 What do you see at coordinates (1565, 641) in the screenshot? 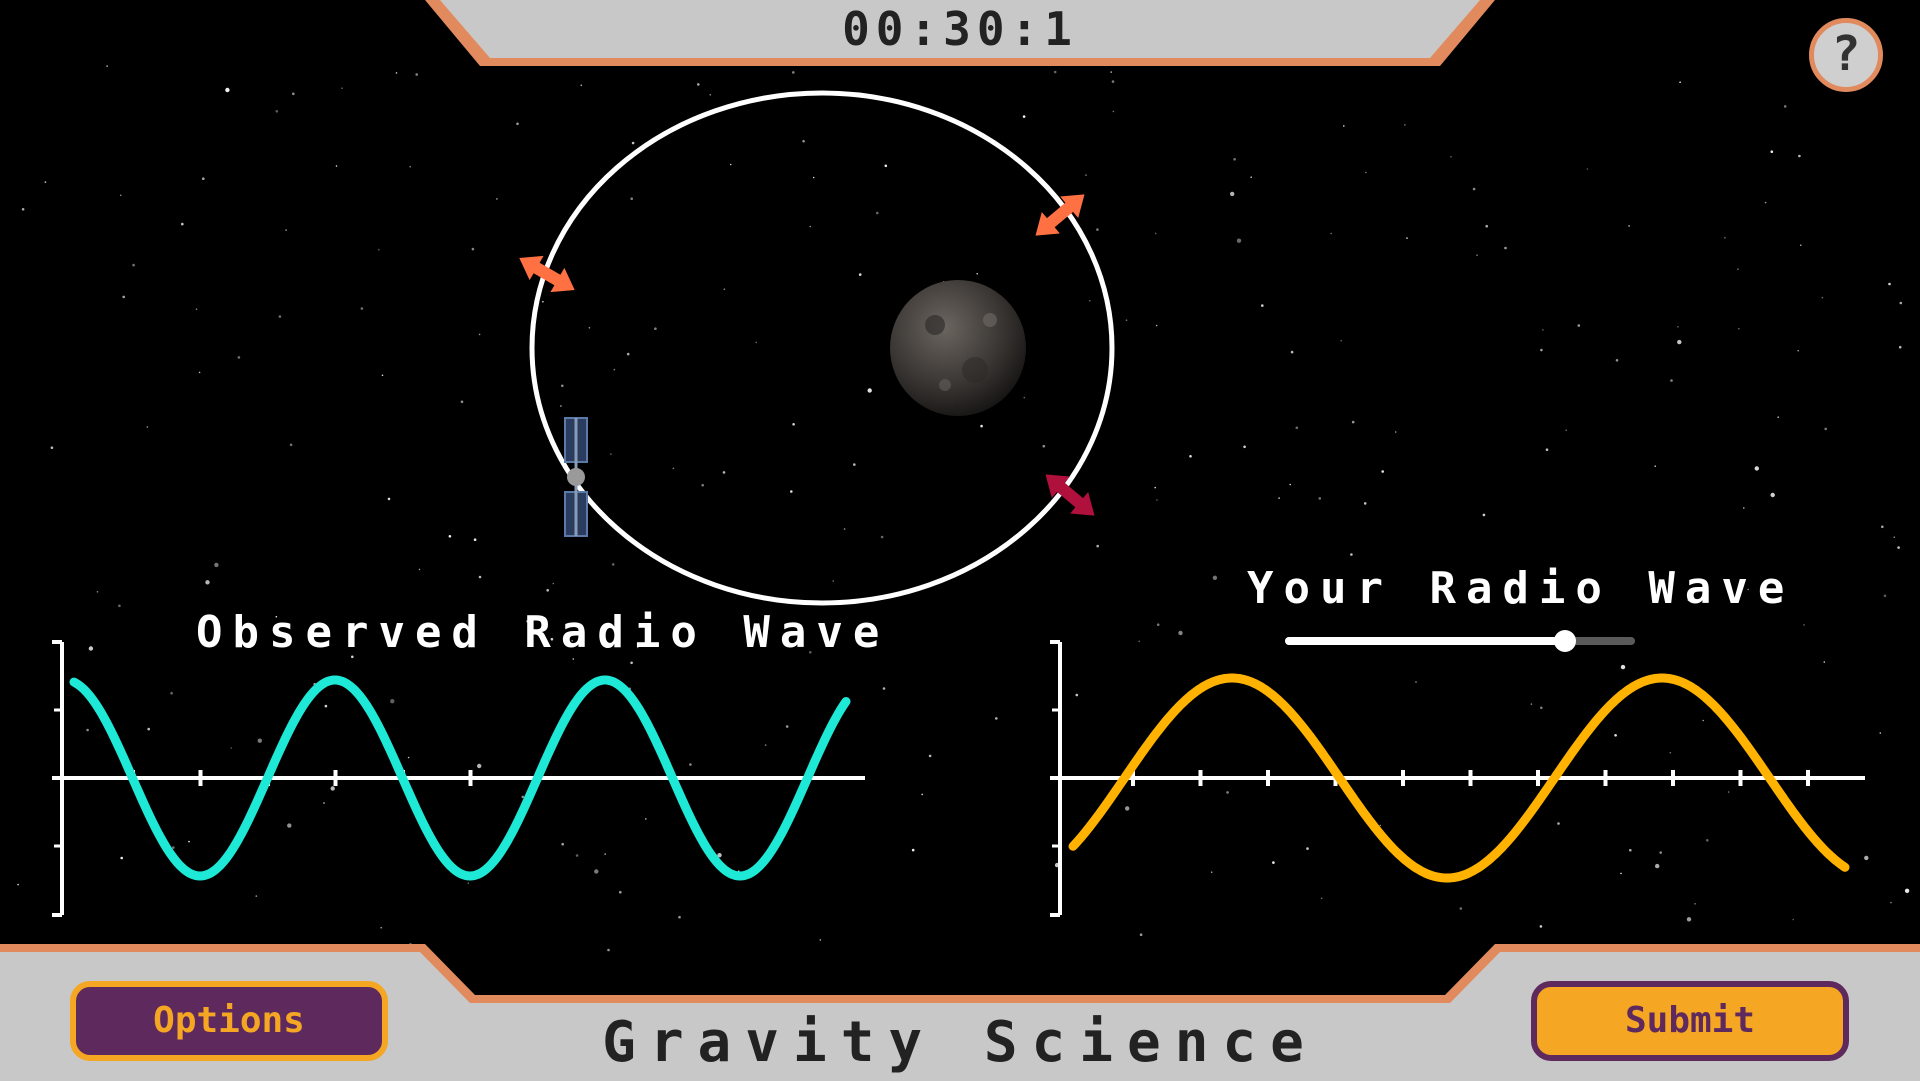
I see `wave-slider-thumb` at bounding box center [1565, 641].